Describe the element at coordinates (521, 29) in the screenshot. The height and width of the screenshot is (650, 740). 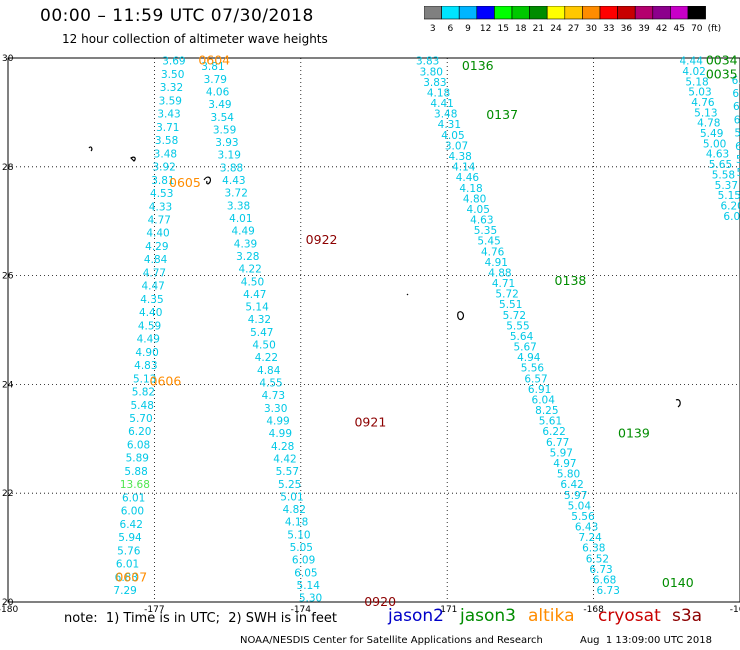
I see `colorbar-tick-label: 18` at that location.